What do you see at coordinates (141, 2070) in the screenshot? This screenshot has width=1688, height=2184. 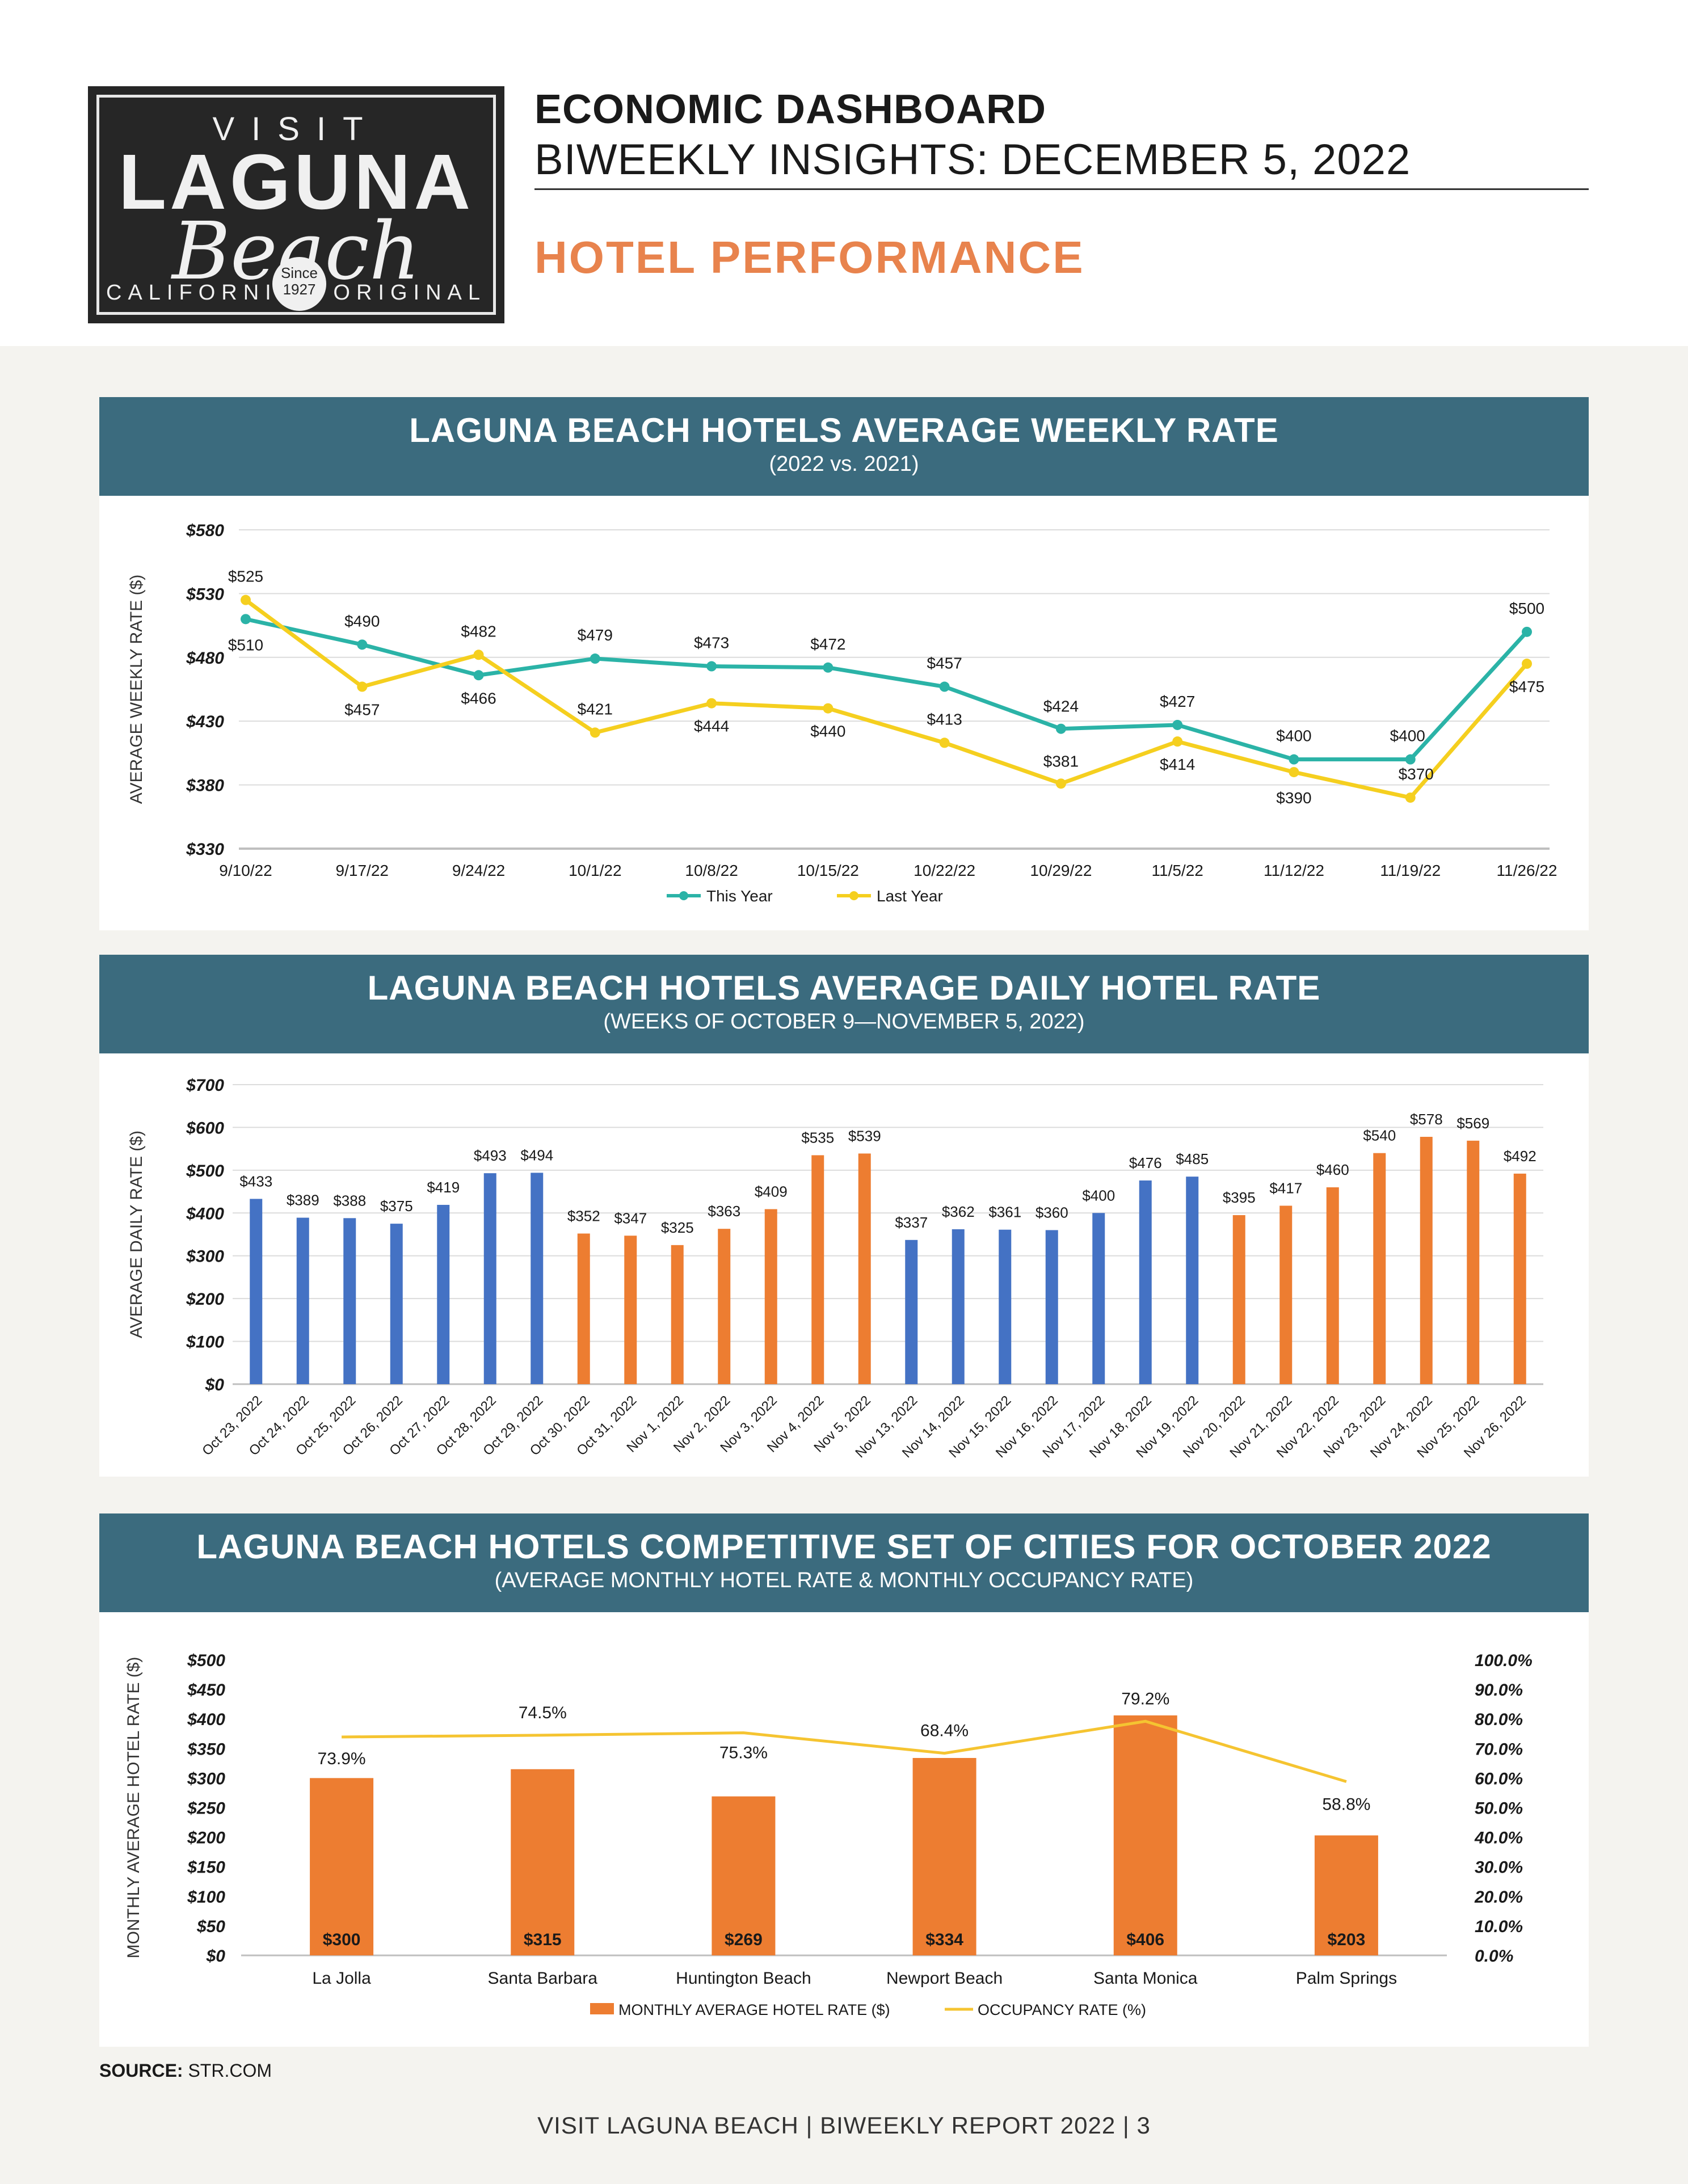 I see `source-label: SOURCE:` at bounding box center [141, 2070].